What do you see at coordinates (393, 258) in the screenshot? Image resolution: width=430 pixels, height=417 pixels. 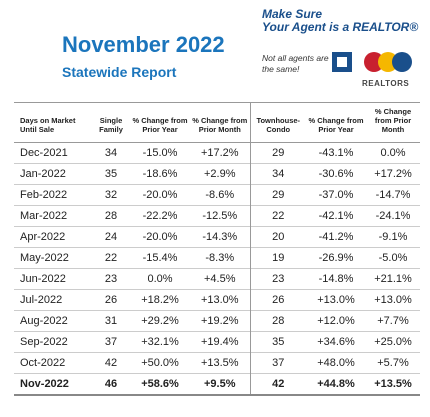 I see `table-cell: -5.0%` at bounding box center [393, 258].